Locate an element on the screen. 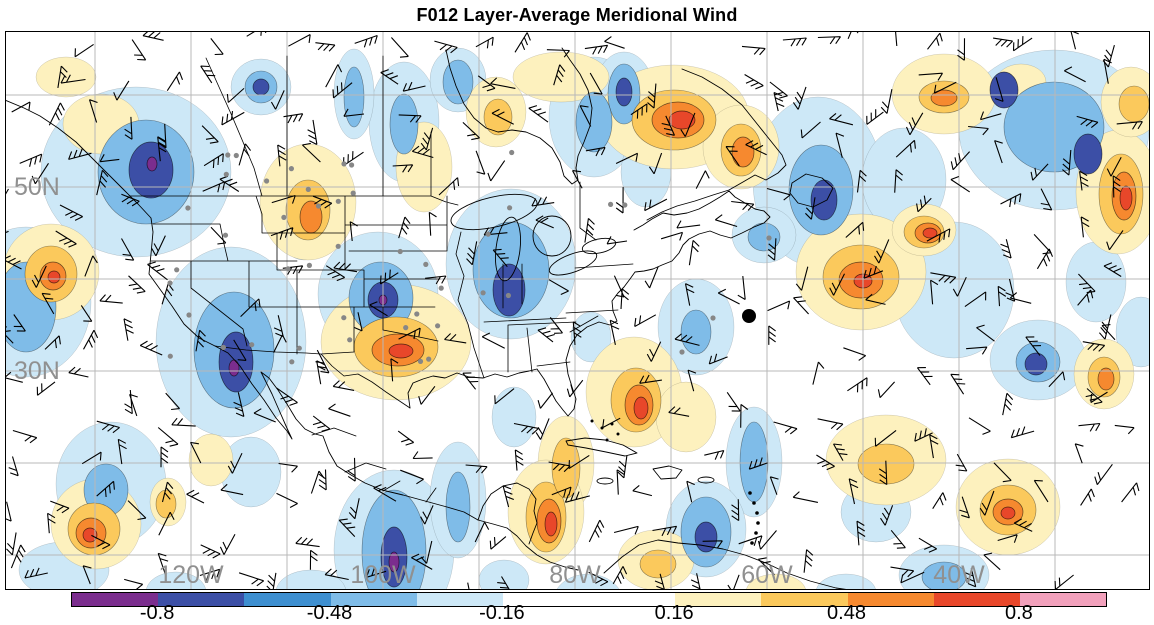  island-dots-antilles is located at coordinates (754, 518).